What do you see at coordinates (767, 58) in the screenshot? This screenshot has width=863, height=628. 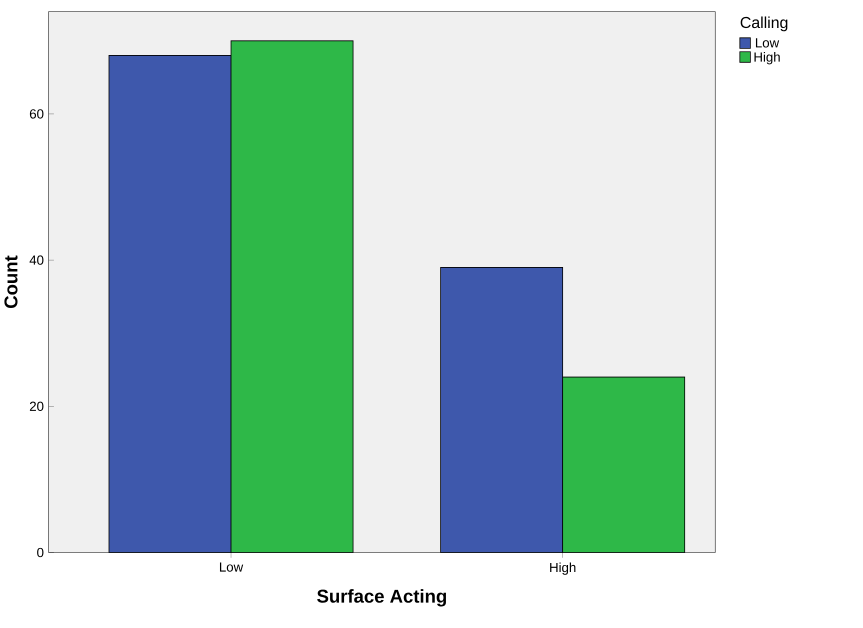 I see `legend-label: High` at bounding box center [767, 58].